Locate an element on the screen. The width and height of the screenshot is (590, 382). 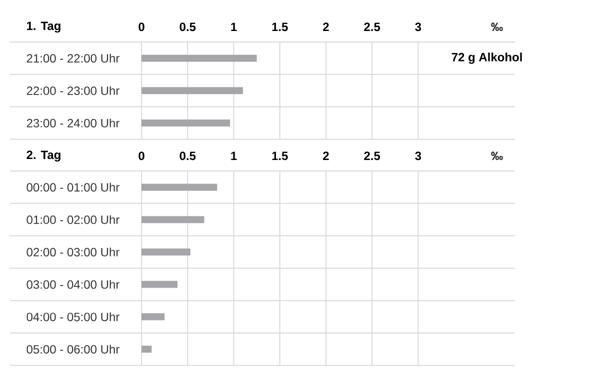
y-tick-label: 22:00 - 23:00 Uhr is located at coordinates (73, 91).